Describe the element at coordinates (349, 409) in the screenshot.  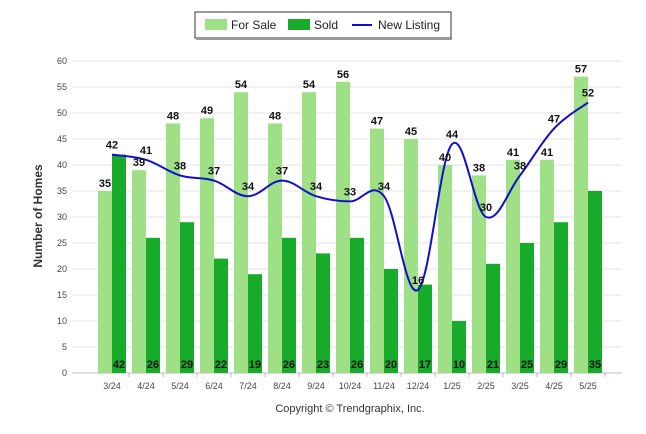
I see `copyright-credit: Copyright © Trendgraphix, Inc.` at that location.